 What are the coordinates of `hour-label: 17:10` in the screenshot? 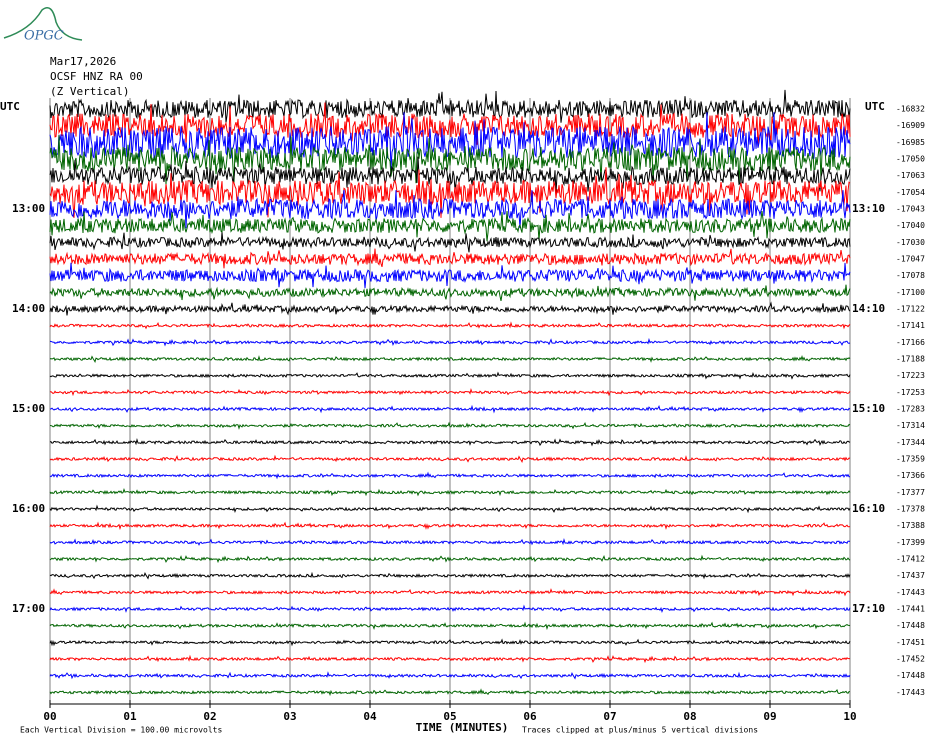 It's located at (868, 608).